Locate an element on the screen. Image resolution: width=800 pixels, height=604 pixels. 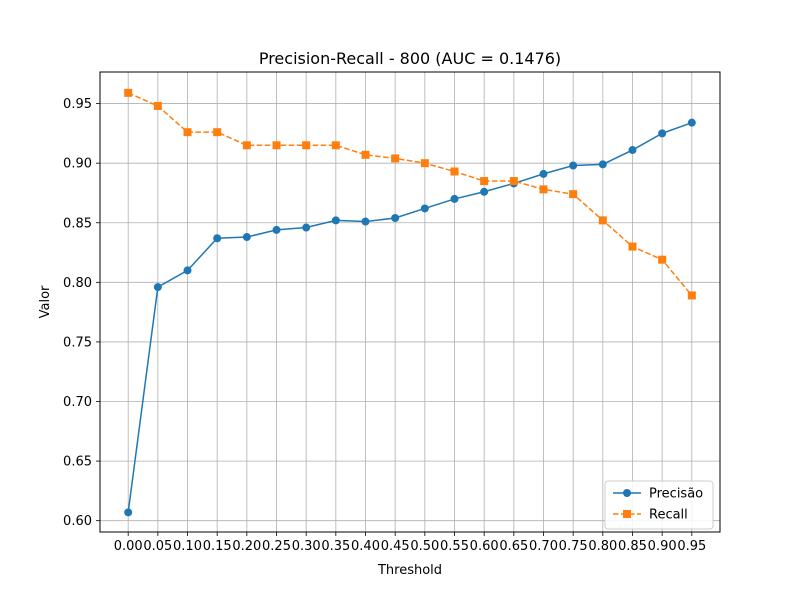
x-tick-label: 0.95 is located at coordinates (691, 546).